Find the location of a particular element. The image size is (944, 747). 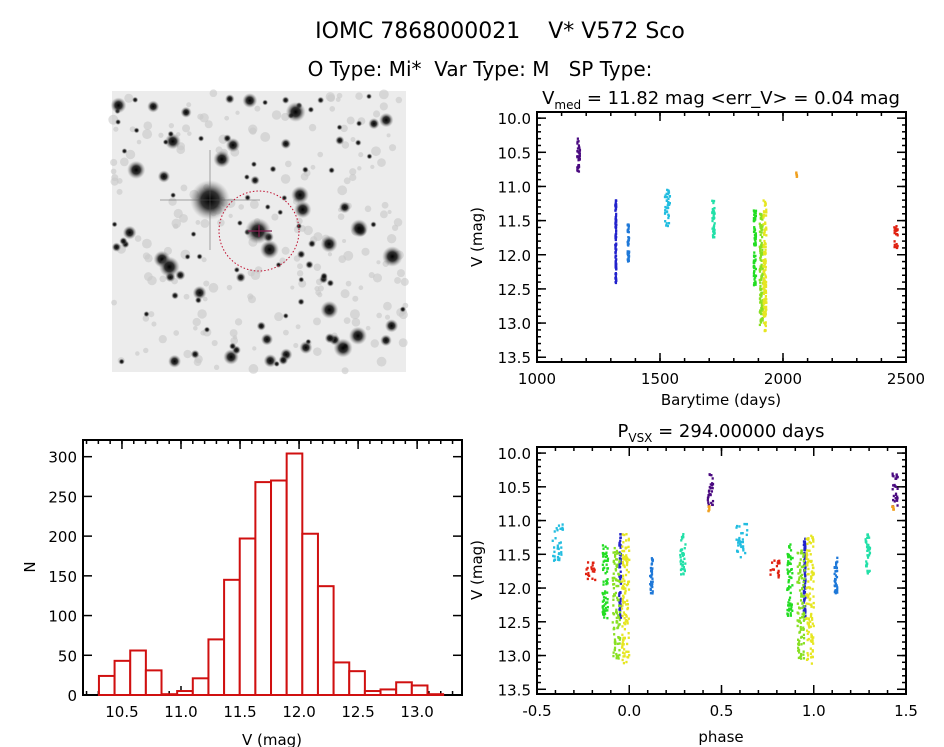

x-tick-label: 10.5 is located at coordinates (121, 712).